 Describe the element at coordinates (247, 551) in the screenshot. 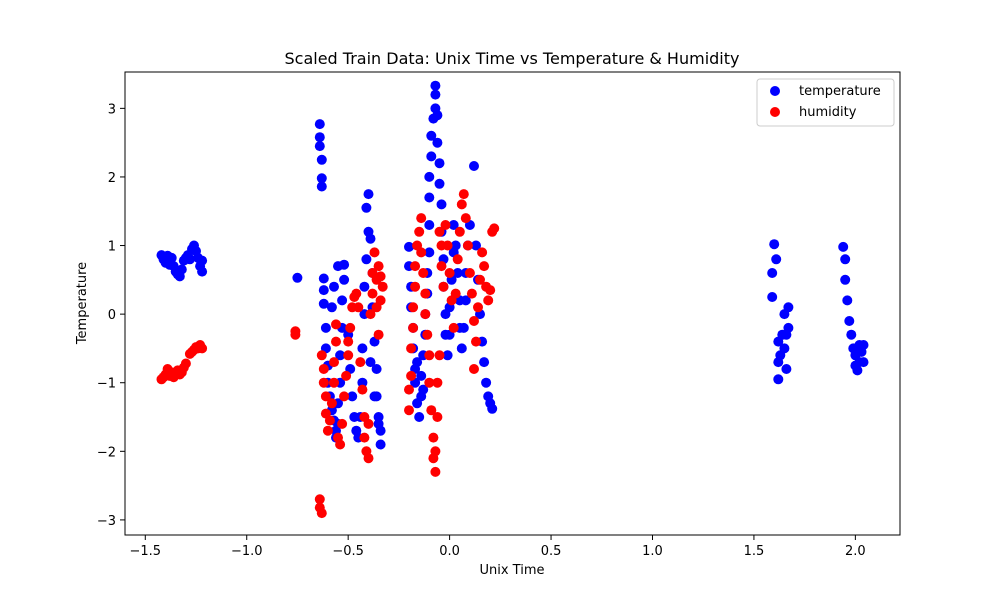

I see `x-tick-label: −1.0` at that location.